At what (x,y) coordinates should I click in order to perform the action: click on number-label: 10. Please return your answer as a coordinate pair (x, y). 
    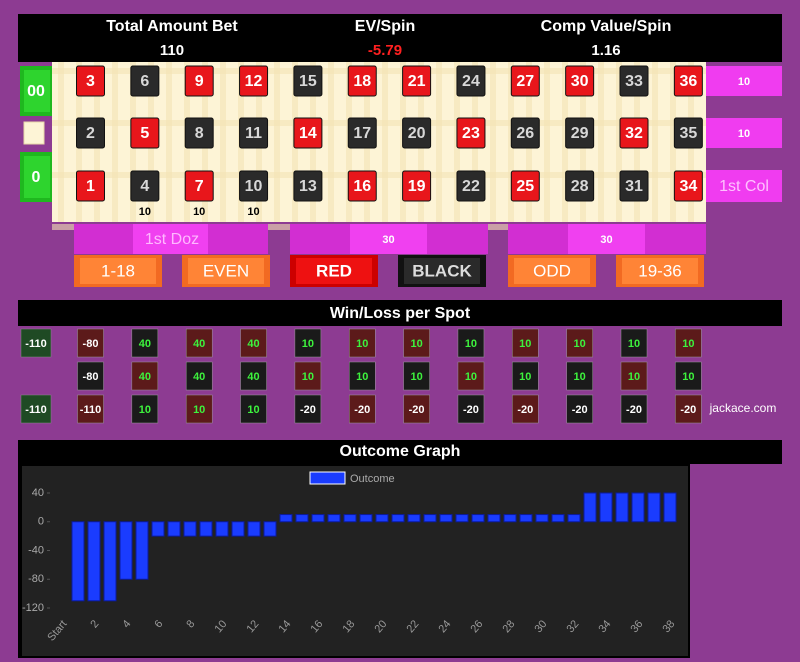
    Looking at the image, I should click on (254, 186).